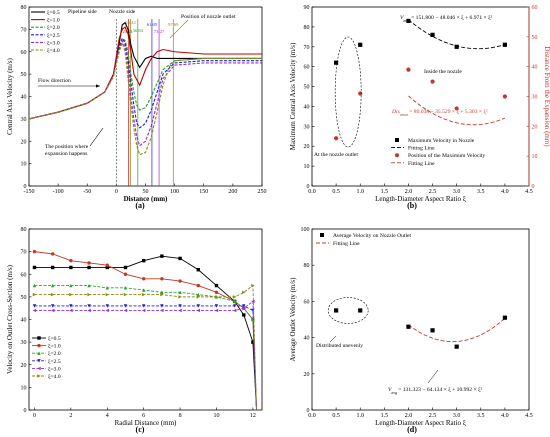 This screenshot has width=550, height=437. I want to click on vmax-formula: = 151.800 − 48.046 × ξ + 6.971 × ξ², so click(451, 18).